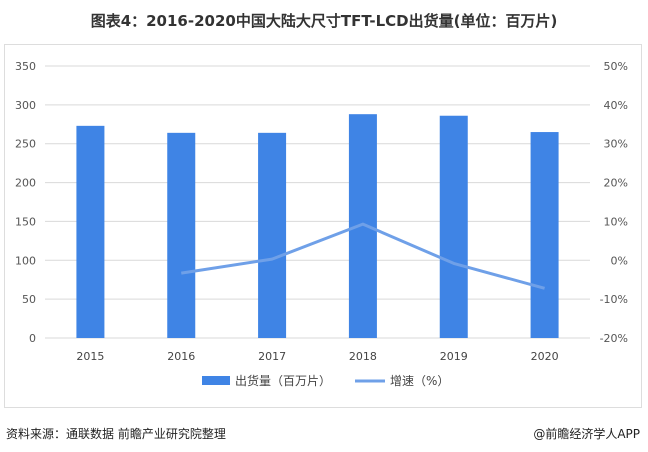 The image size is (648, 452). What do you see at coordinates (25, 66) in the screenshot?
I see `y-tick-left: 350` at bounding box center [25, 66].